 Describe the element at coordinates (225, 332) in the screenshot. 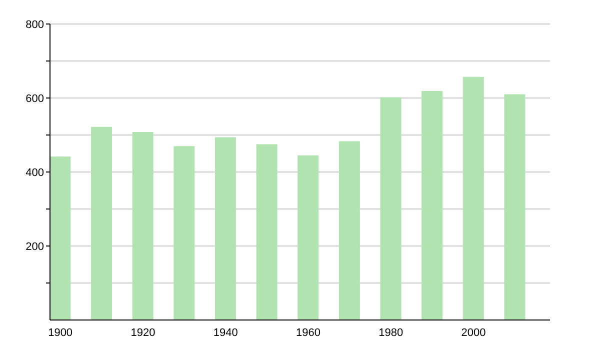

I see `x-tick-label: 1940` at that location.